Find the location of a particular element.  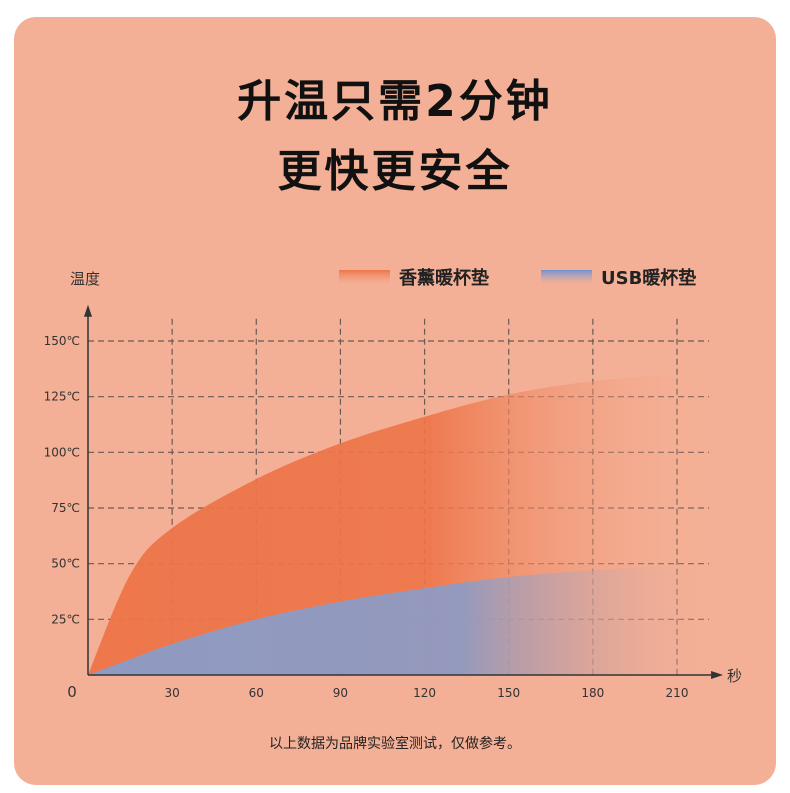

x-tick-label: 180 is located at coordinates (592, 693).